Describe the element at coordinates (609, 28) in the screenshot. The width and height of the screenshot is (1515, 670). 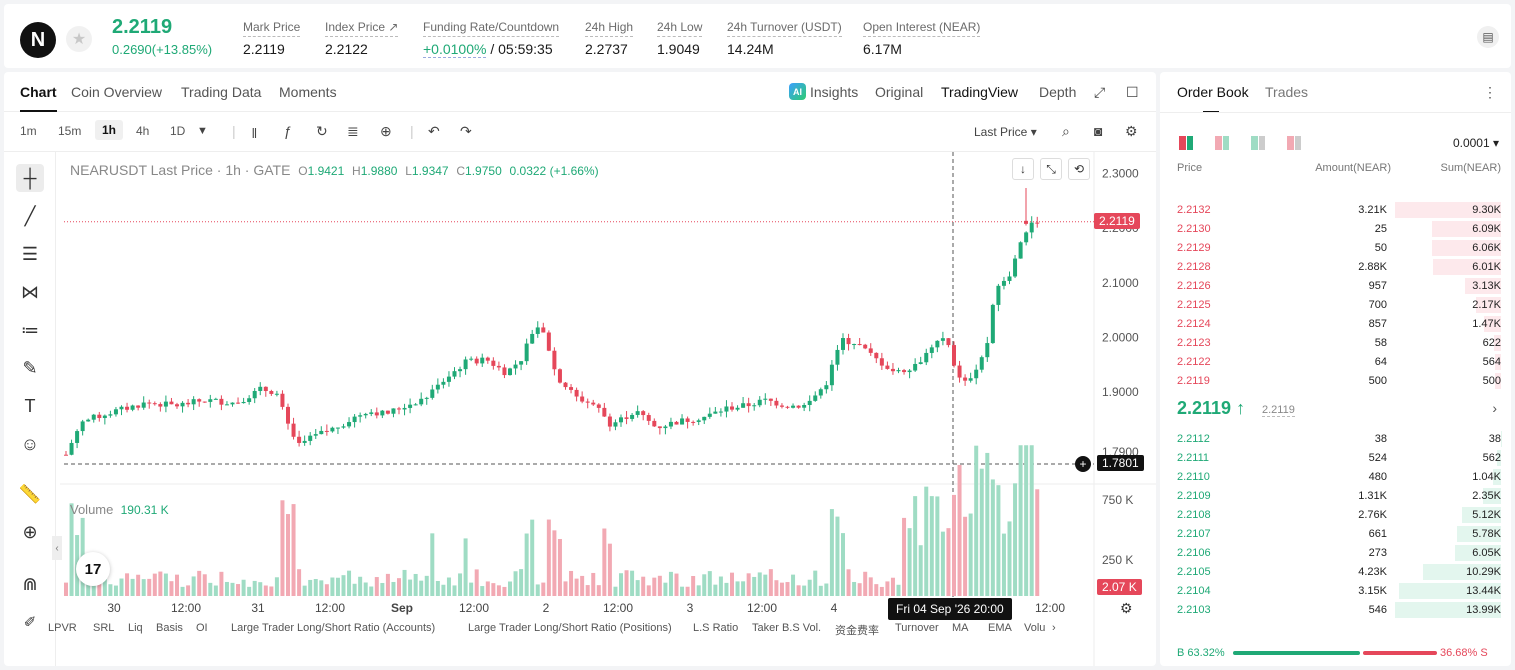
I see `stat-label: 24h High` at that location.